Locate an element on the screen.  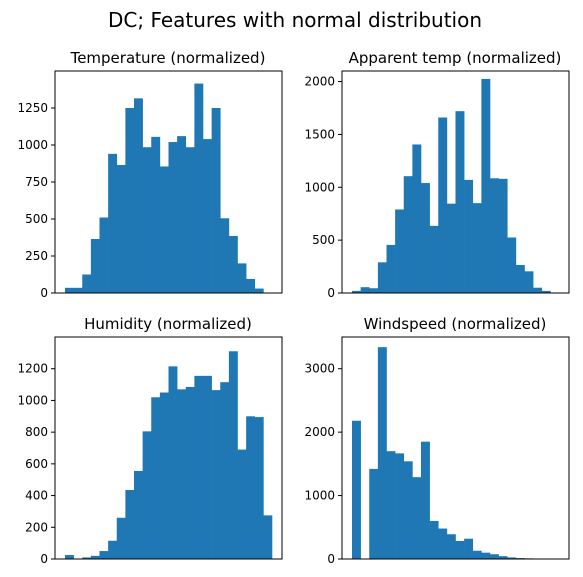
apparent-temp-ytick-label: 1500 is located at coordinates (319, 134).